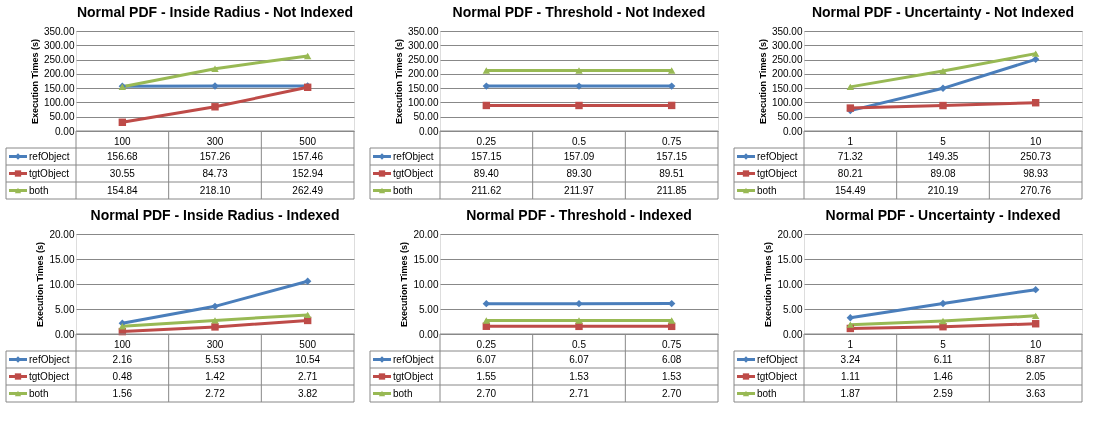 This screenshot has width=1111, height=439. Describe the element at coordinates (1036, 344) in the screenshot. I see `x-tick-label: 10` at that location.